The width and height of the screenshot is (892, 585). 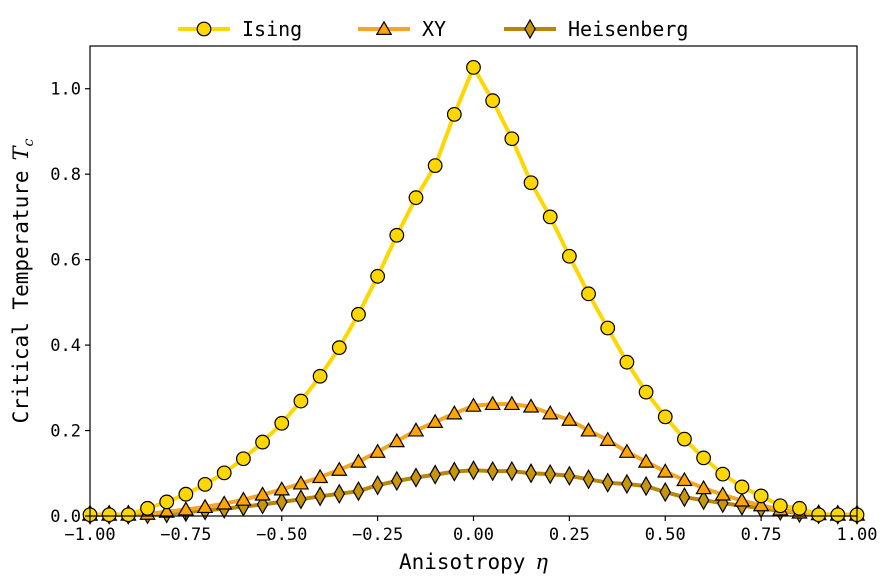 I want to click on y-axis-symbol: T, so click(x=21, y=152).